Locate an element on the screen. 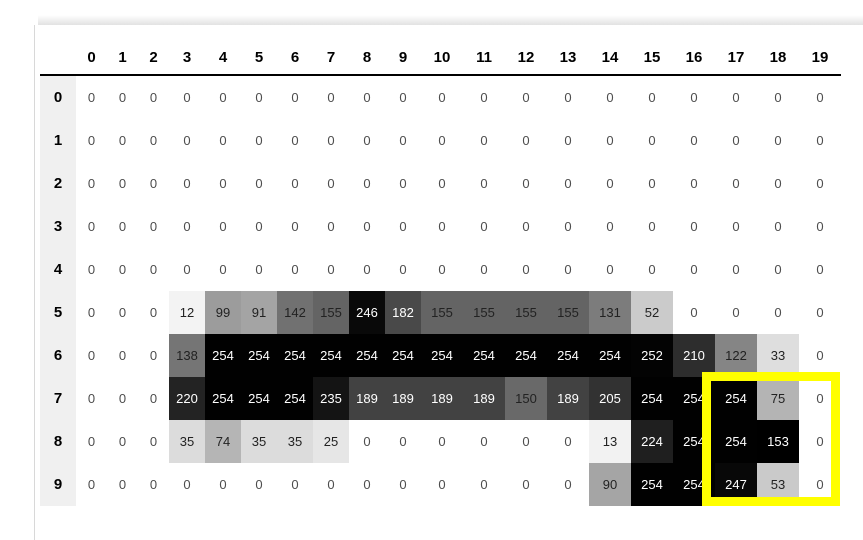  pixel-cell: 74 is located at coordinates (223, 441).